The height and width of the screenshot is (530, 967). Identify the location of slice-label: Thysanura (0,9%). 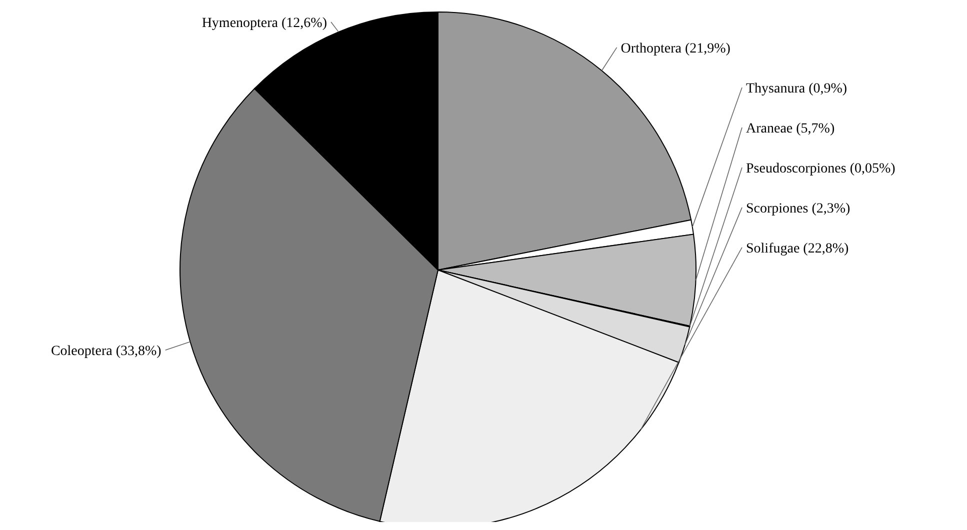
(797, 88).